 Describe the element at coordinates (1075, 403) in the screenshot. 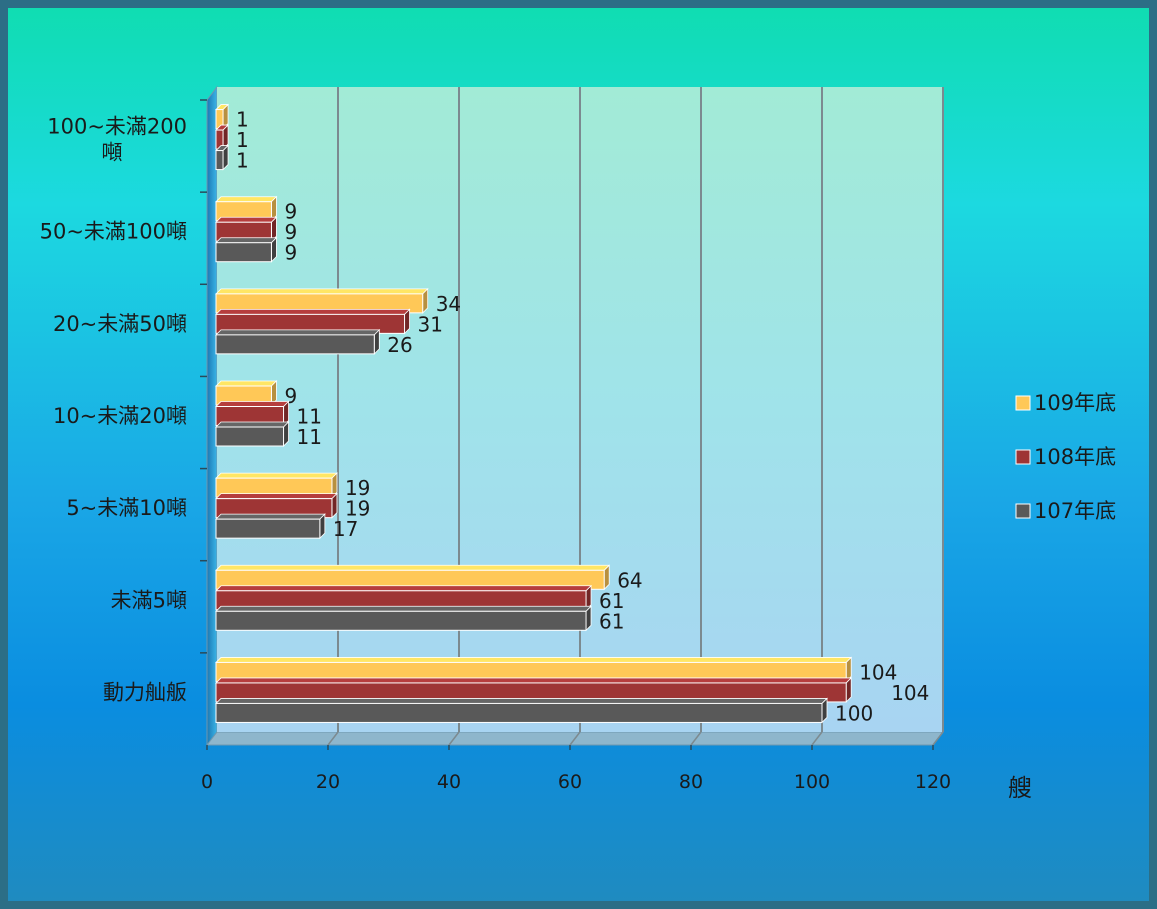

I see `legend-label: 109年底` at that location.